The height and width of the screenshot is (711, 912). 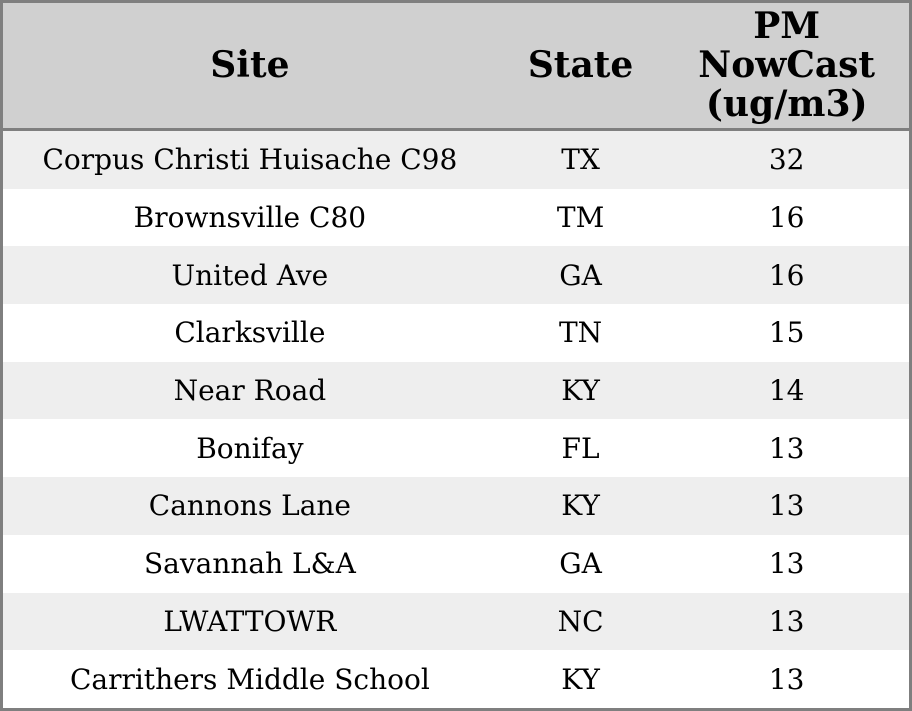 What do you see at coordinates (786, 333) in the screenshot?
I see `pm-nowcast-cell: 15` at bounding box center [786, 333].